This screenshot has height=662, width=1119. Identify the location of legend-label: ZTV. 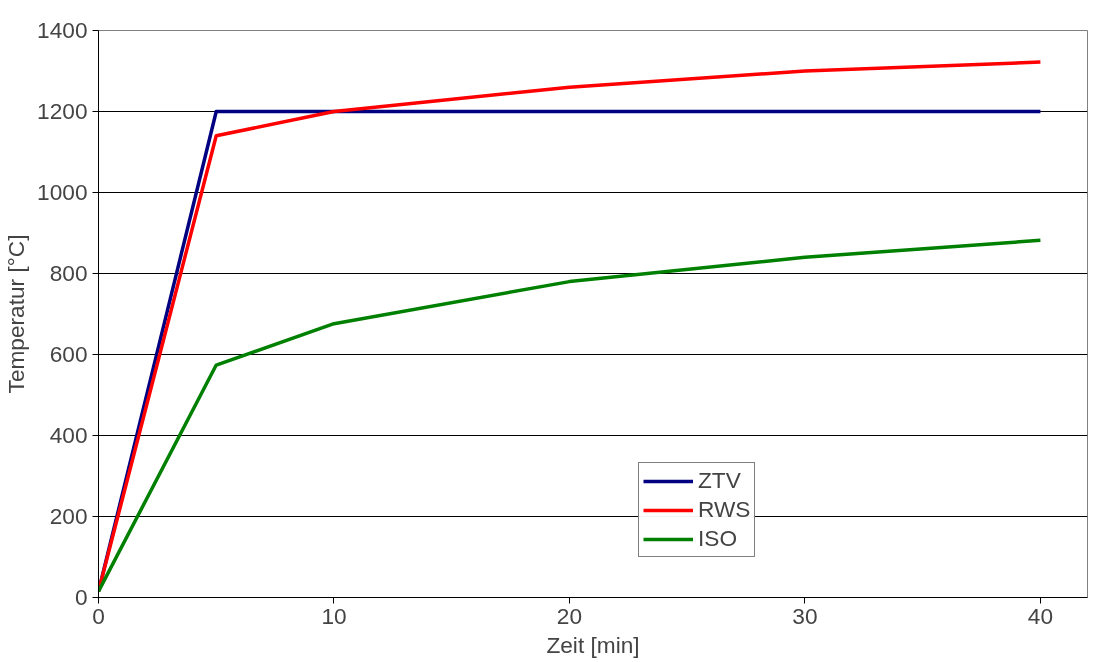
(719, 480).